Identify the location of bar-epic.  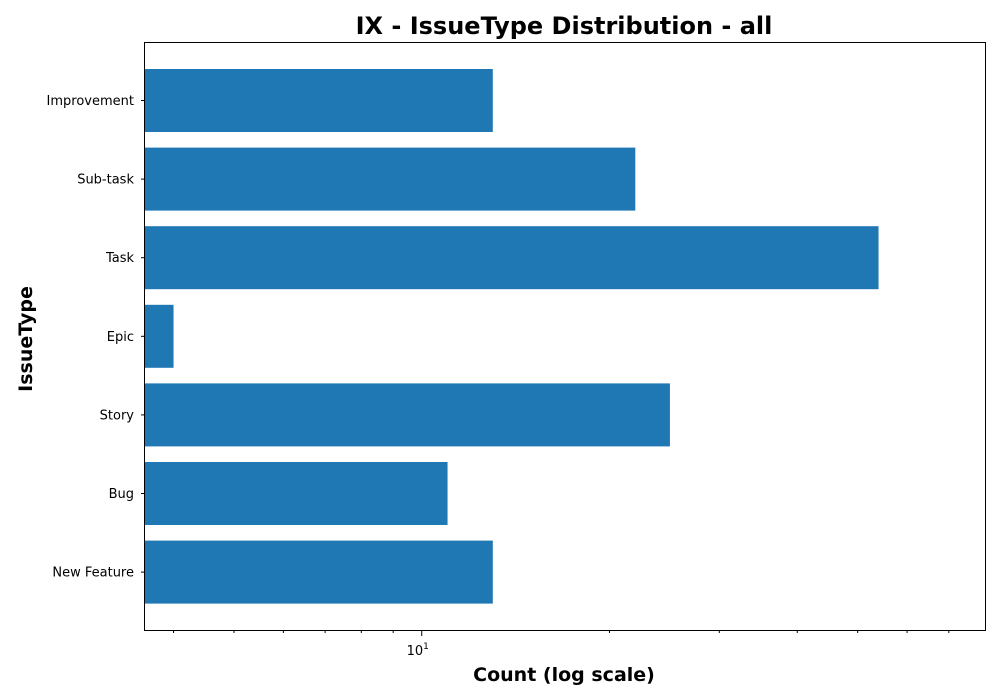
(159, 336).